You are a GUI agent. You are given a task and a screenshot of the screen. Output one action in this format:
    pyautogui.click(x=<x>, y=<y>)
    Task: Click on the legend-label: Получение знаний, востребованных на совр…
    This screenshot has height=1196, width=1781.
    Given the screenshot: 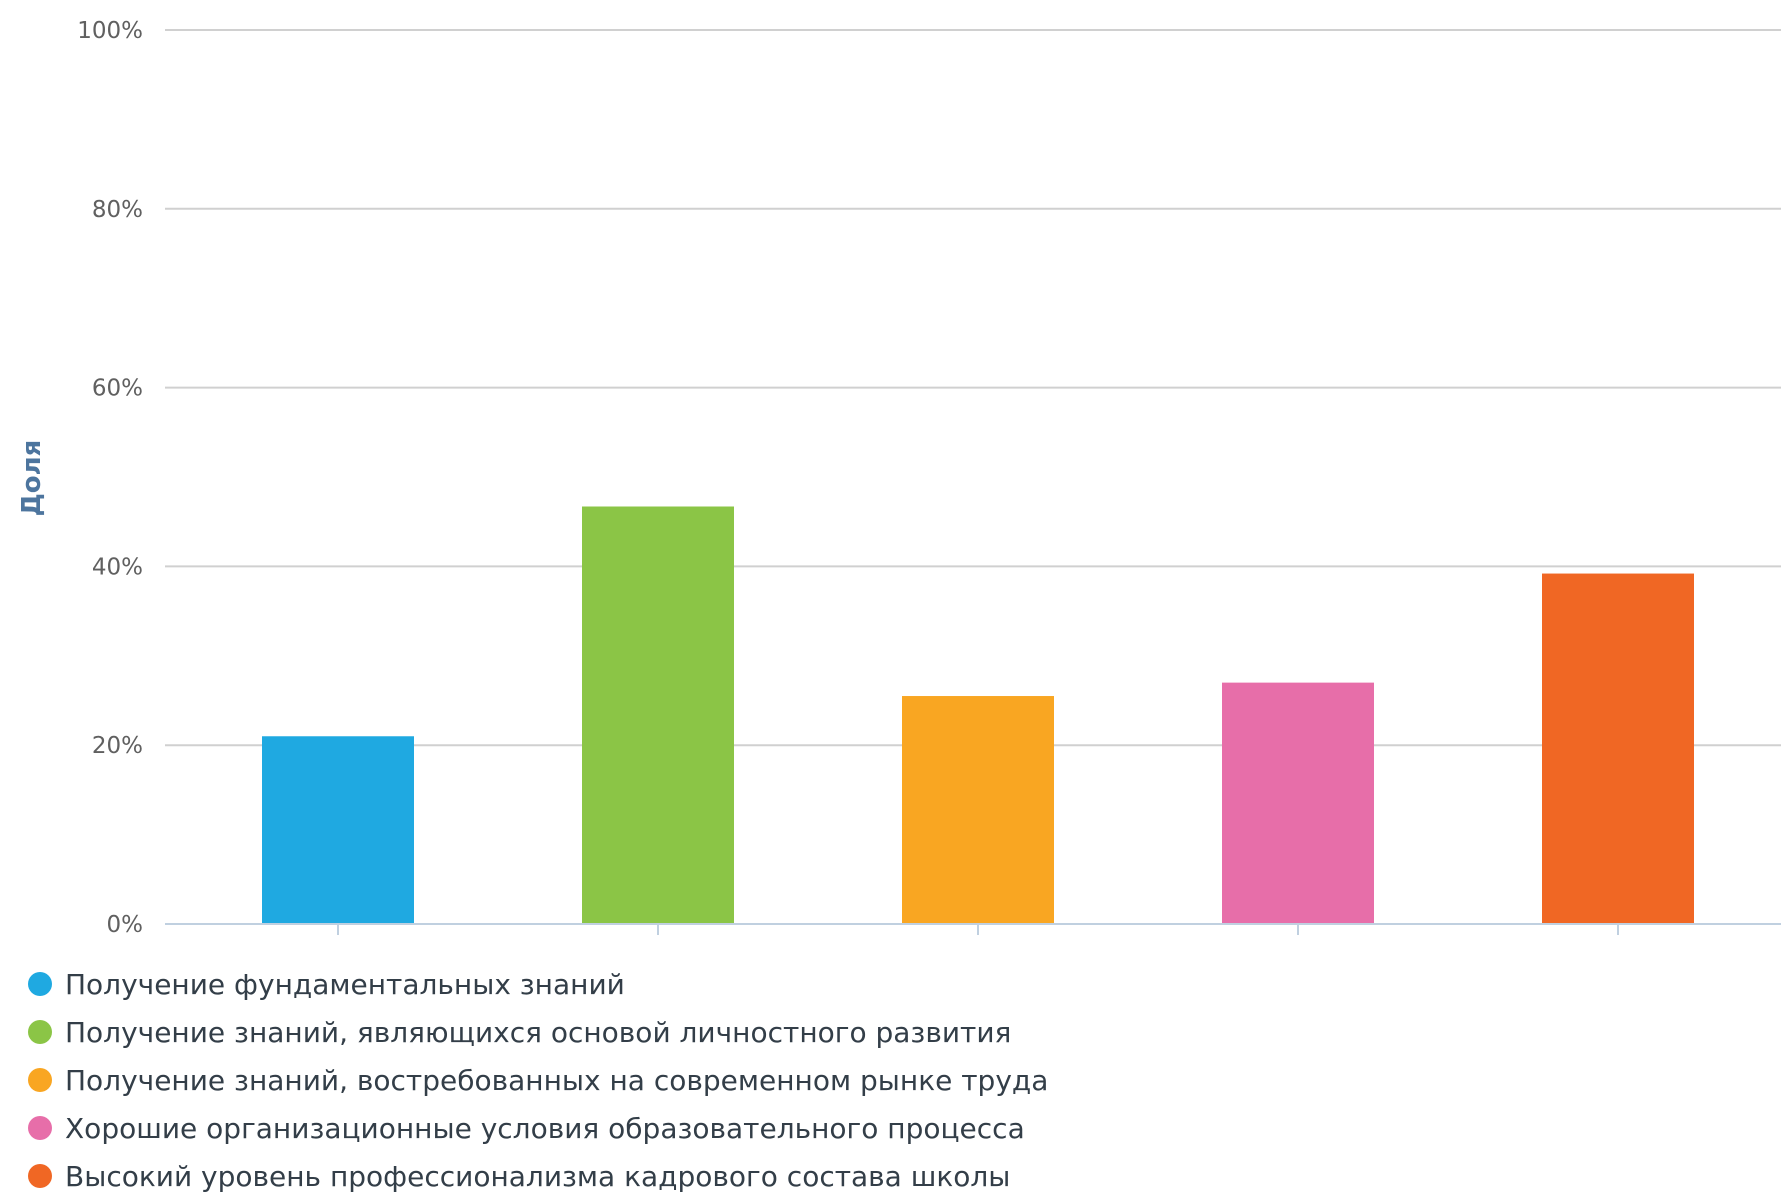 What is the action you would take?
    pyautogui.click(x=556, y=1080)
    